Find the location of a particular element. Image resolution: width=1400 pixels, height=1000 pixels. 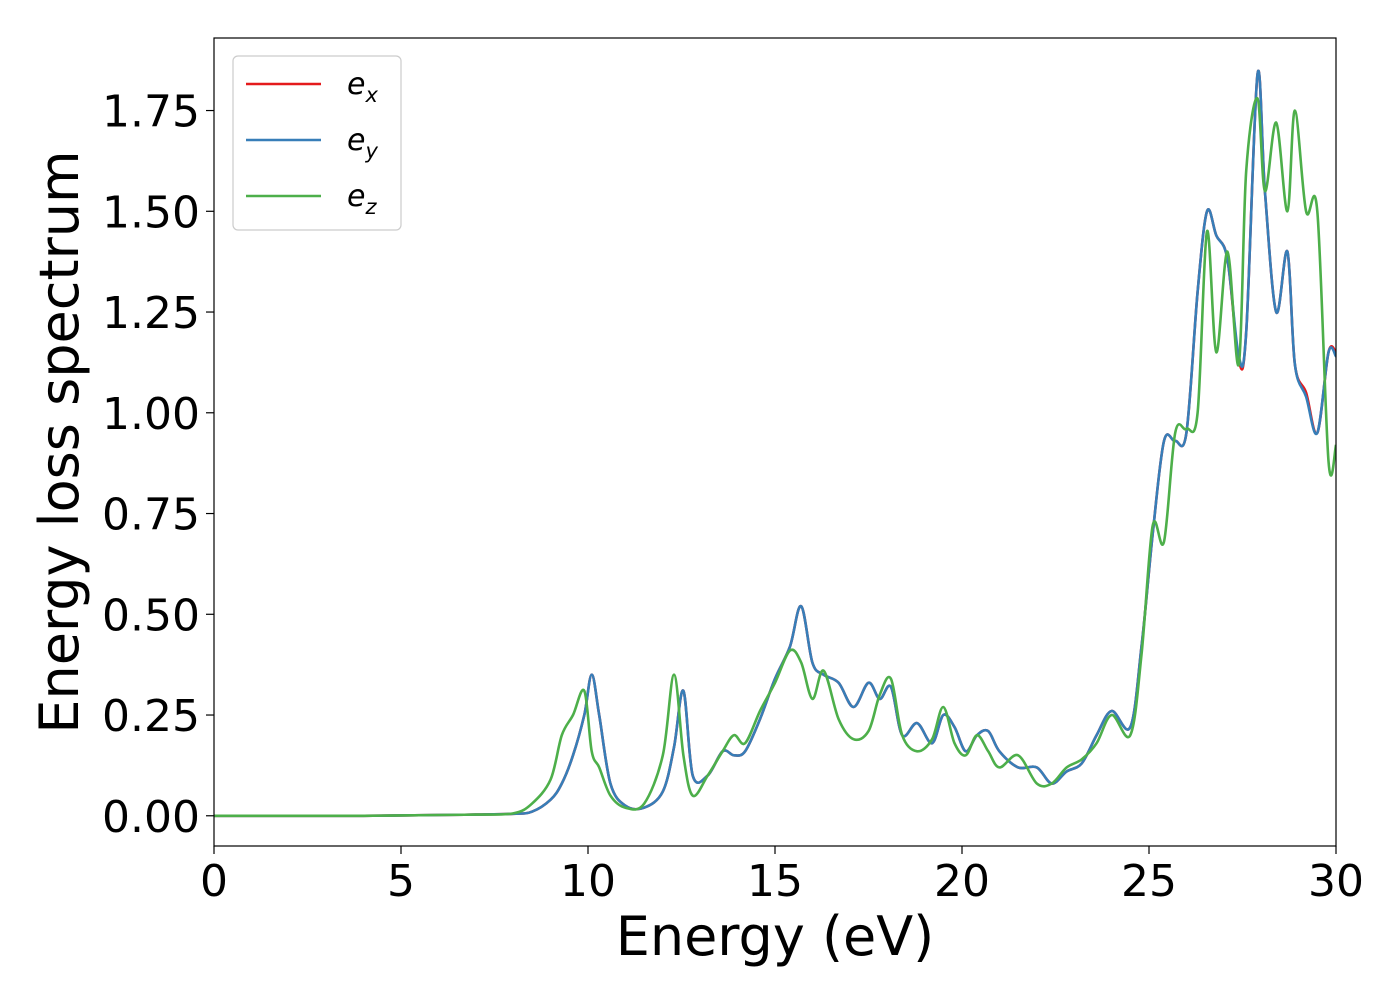

legend: ex ey ez is located at coordinates (317, 143).